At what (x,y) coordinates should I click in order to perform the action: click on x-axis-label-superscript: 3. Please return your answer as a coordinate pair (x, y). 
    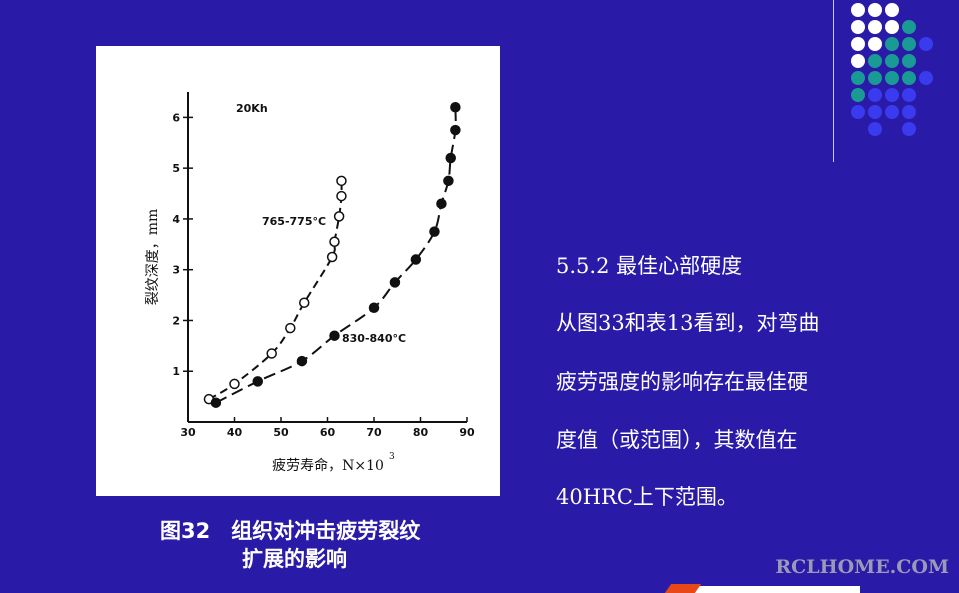
    Looking at the image, I should click on (392, 457).